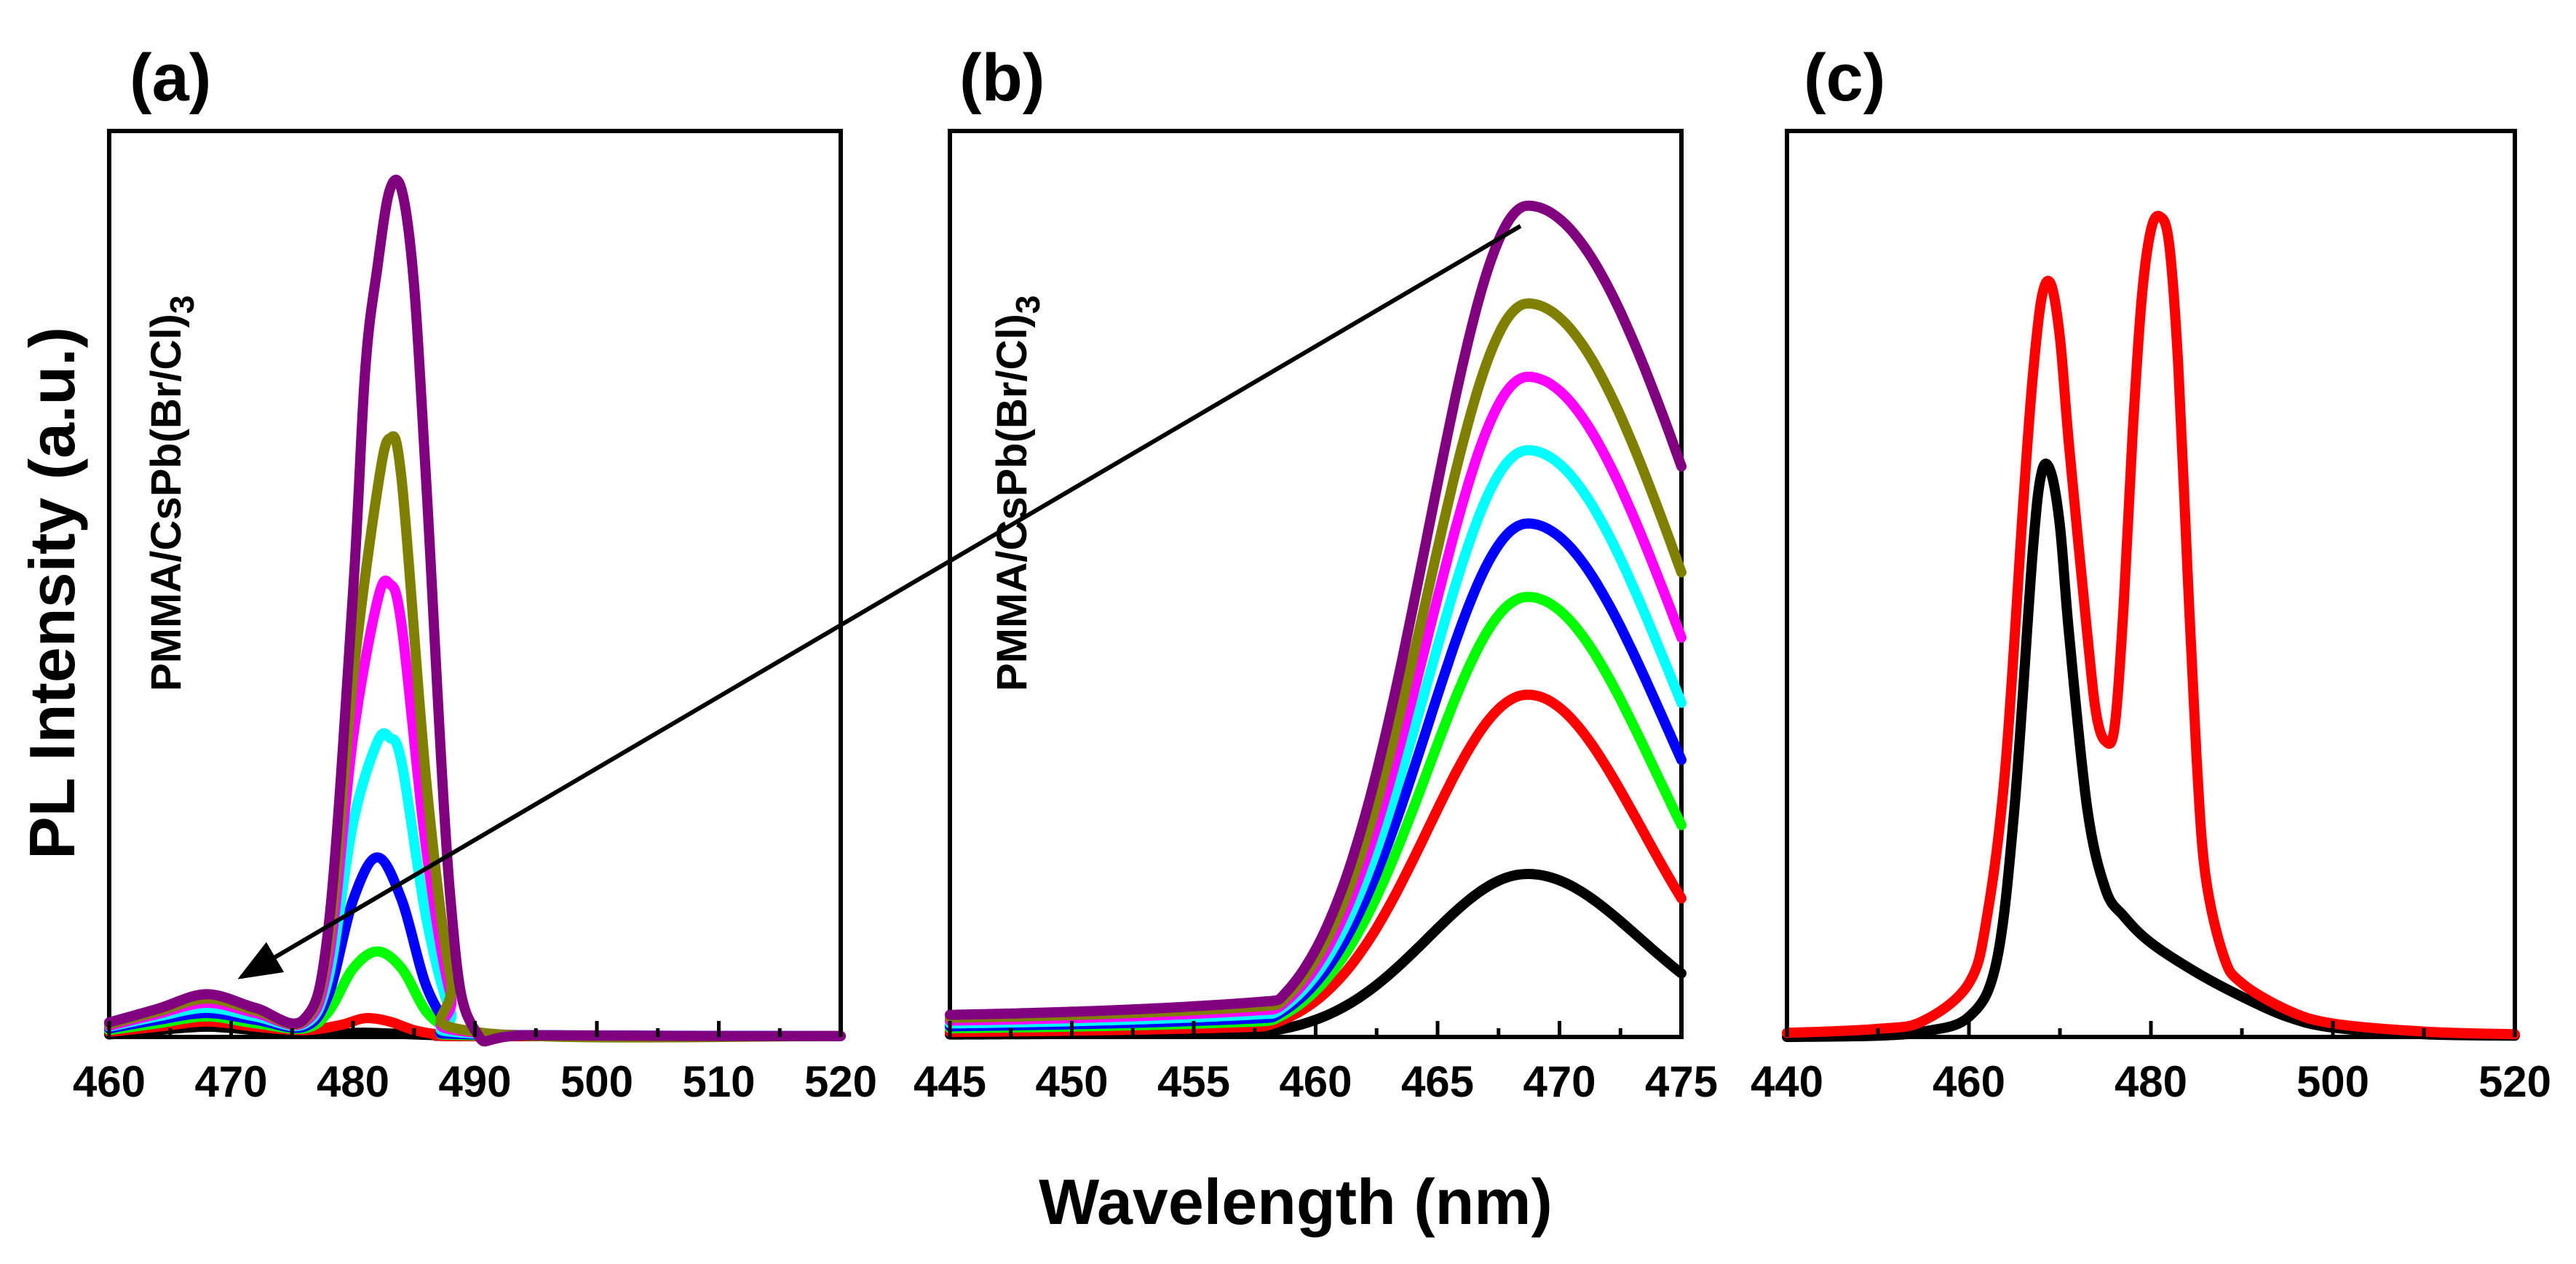 The width and height of the screenshot is (2576, 1264). I want to click on series-line-a-s7, so click(475, 737).